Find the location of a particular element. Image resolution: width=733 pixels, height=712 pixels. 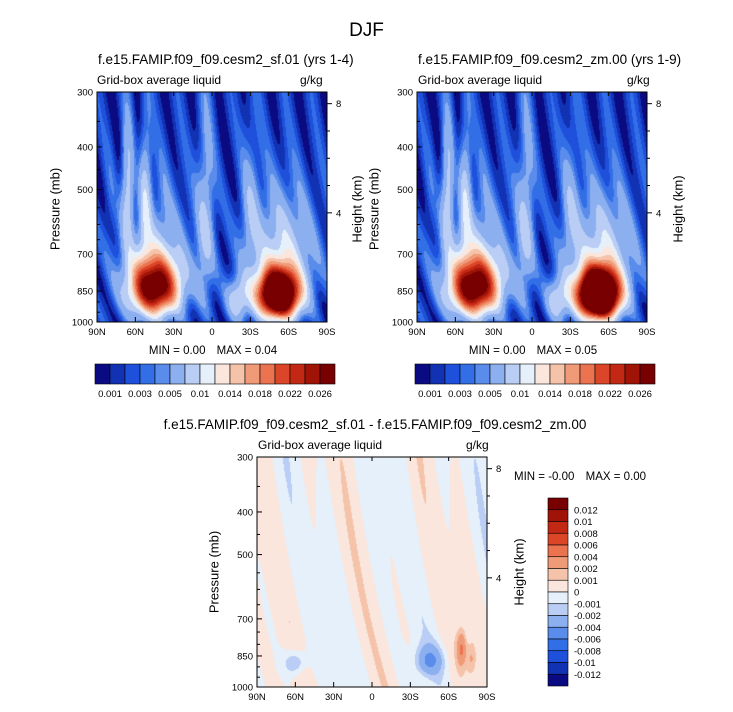

colorbar-label: 0.002 is located at coordinates (586, 569).